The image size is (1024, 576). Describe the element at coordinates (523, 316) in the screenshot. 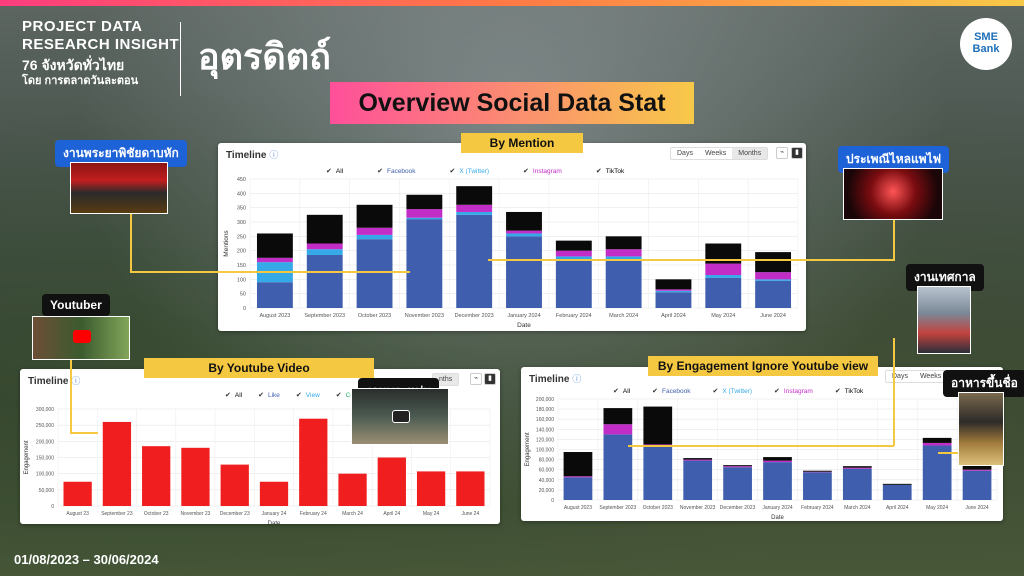

I see `x-tick-label: January 2024` at that location.